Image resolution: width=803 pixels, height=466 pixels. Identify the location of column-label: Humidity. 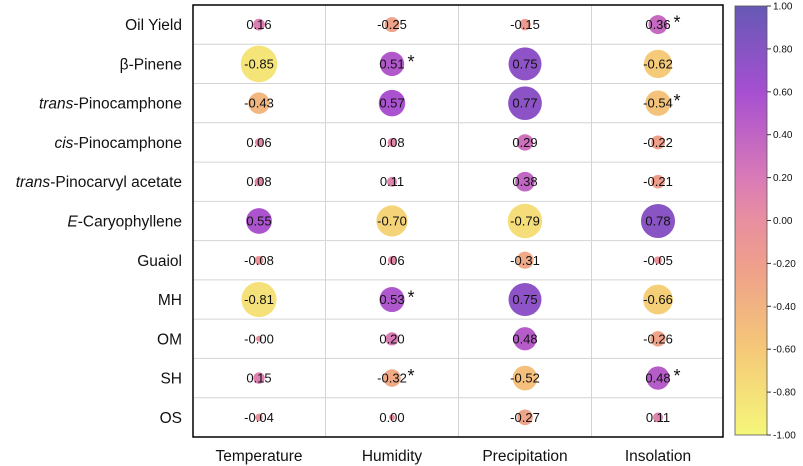
(392, 456).